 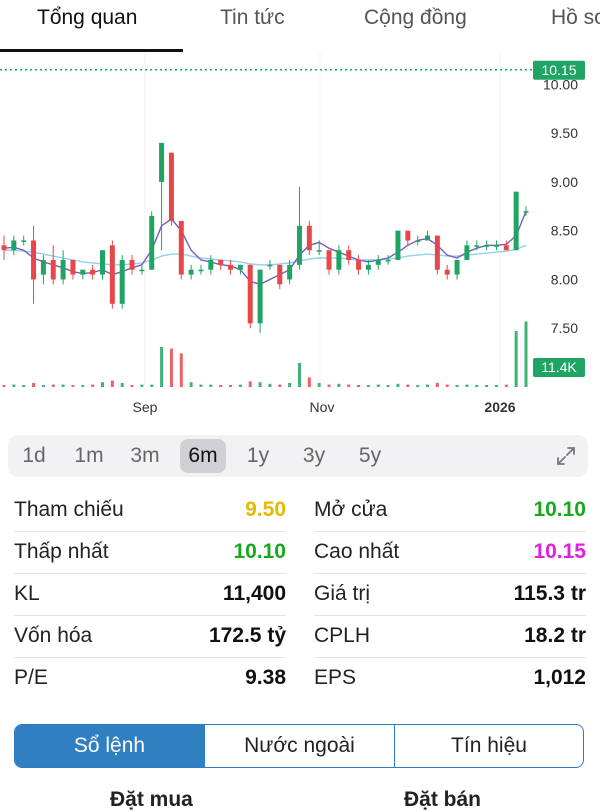 What do you see at coordinates (89, 455) in the screenshot?
I see `timeframe-1m: 1m` at bounding box center [89, 455].